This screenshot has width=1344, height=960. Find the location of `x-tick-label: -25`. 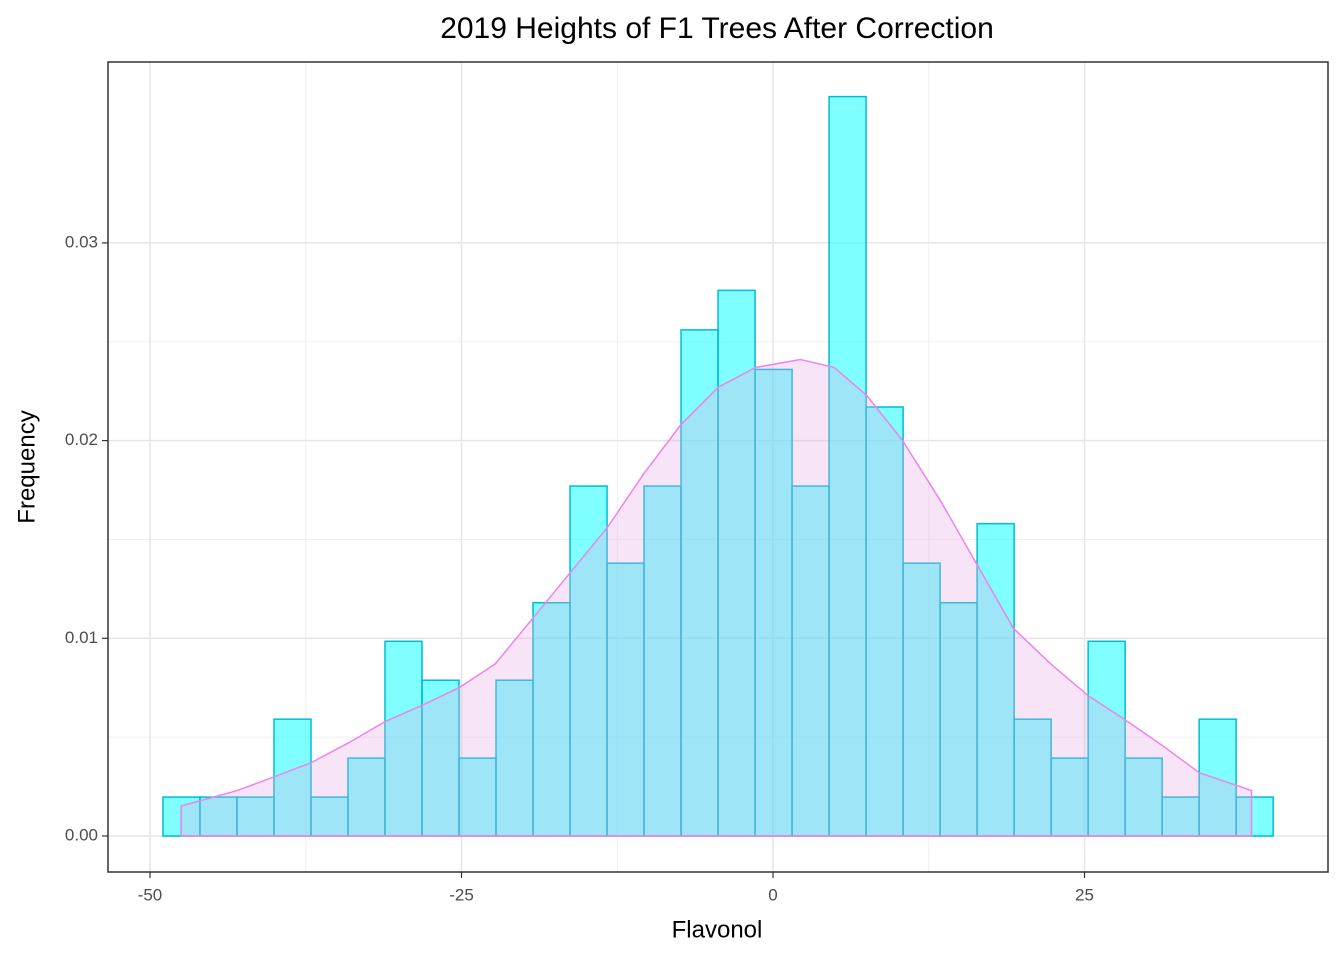

x-tick-label: -25 is located at coordinates (461, 894).